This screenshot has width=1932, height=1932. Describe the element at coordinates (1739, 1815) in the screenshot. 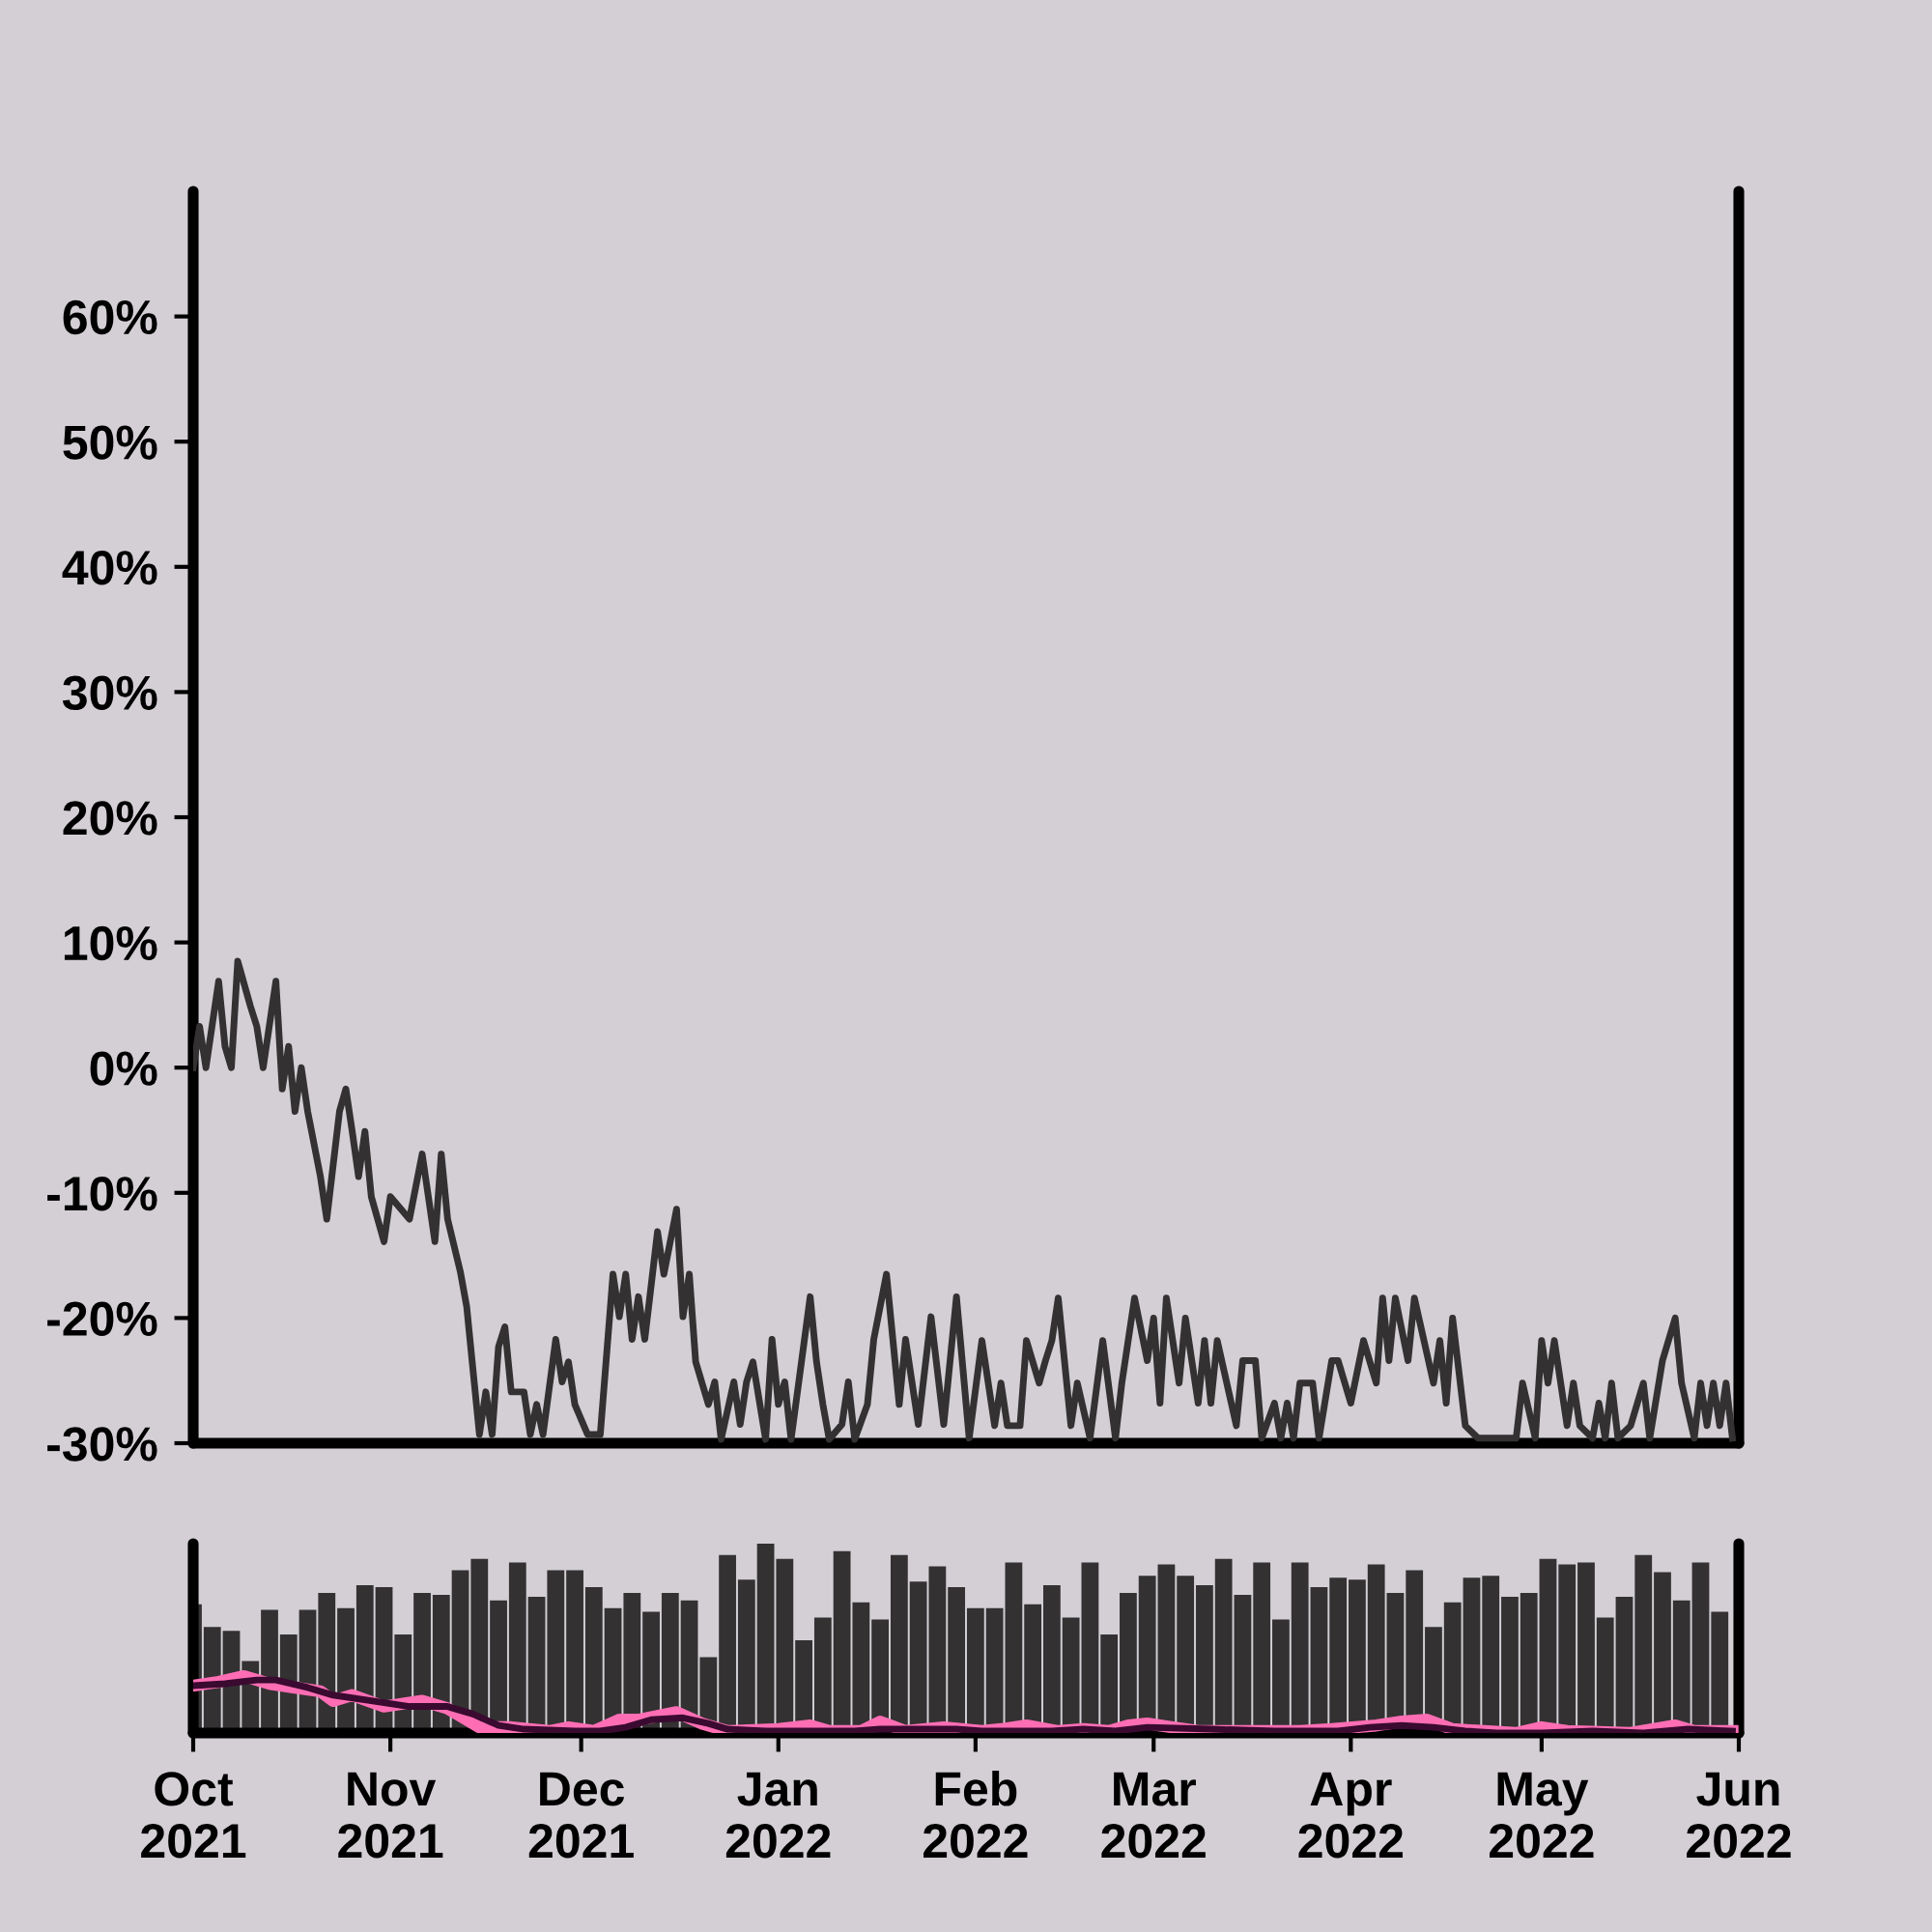

I see `x-tick-label: Jun 2022` at that location.